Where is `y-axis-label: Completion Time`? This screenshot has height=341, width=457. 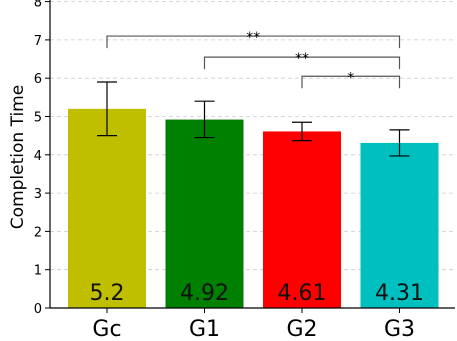 y-axis-label: Completion Time is located at coordinates (18, 157).